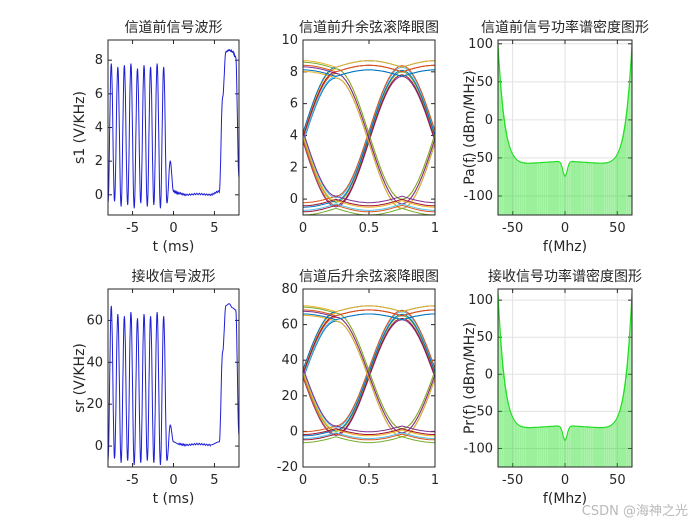  Describe the element at coordinates (80, 378) in the screenshot. I see `chart-3-ylabel: sr (V/KHz)` at that location.